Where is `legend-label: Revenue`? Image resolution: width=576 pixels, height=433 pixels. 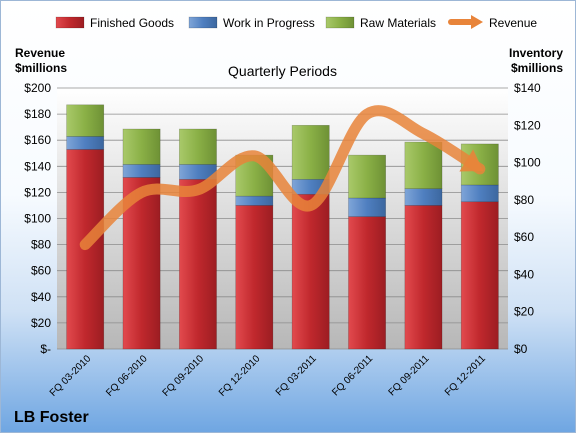
legend-label: Revenue is located at coordinates (513, 23).